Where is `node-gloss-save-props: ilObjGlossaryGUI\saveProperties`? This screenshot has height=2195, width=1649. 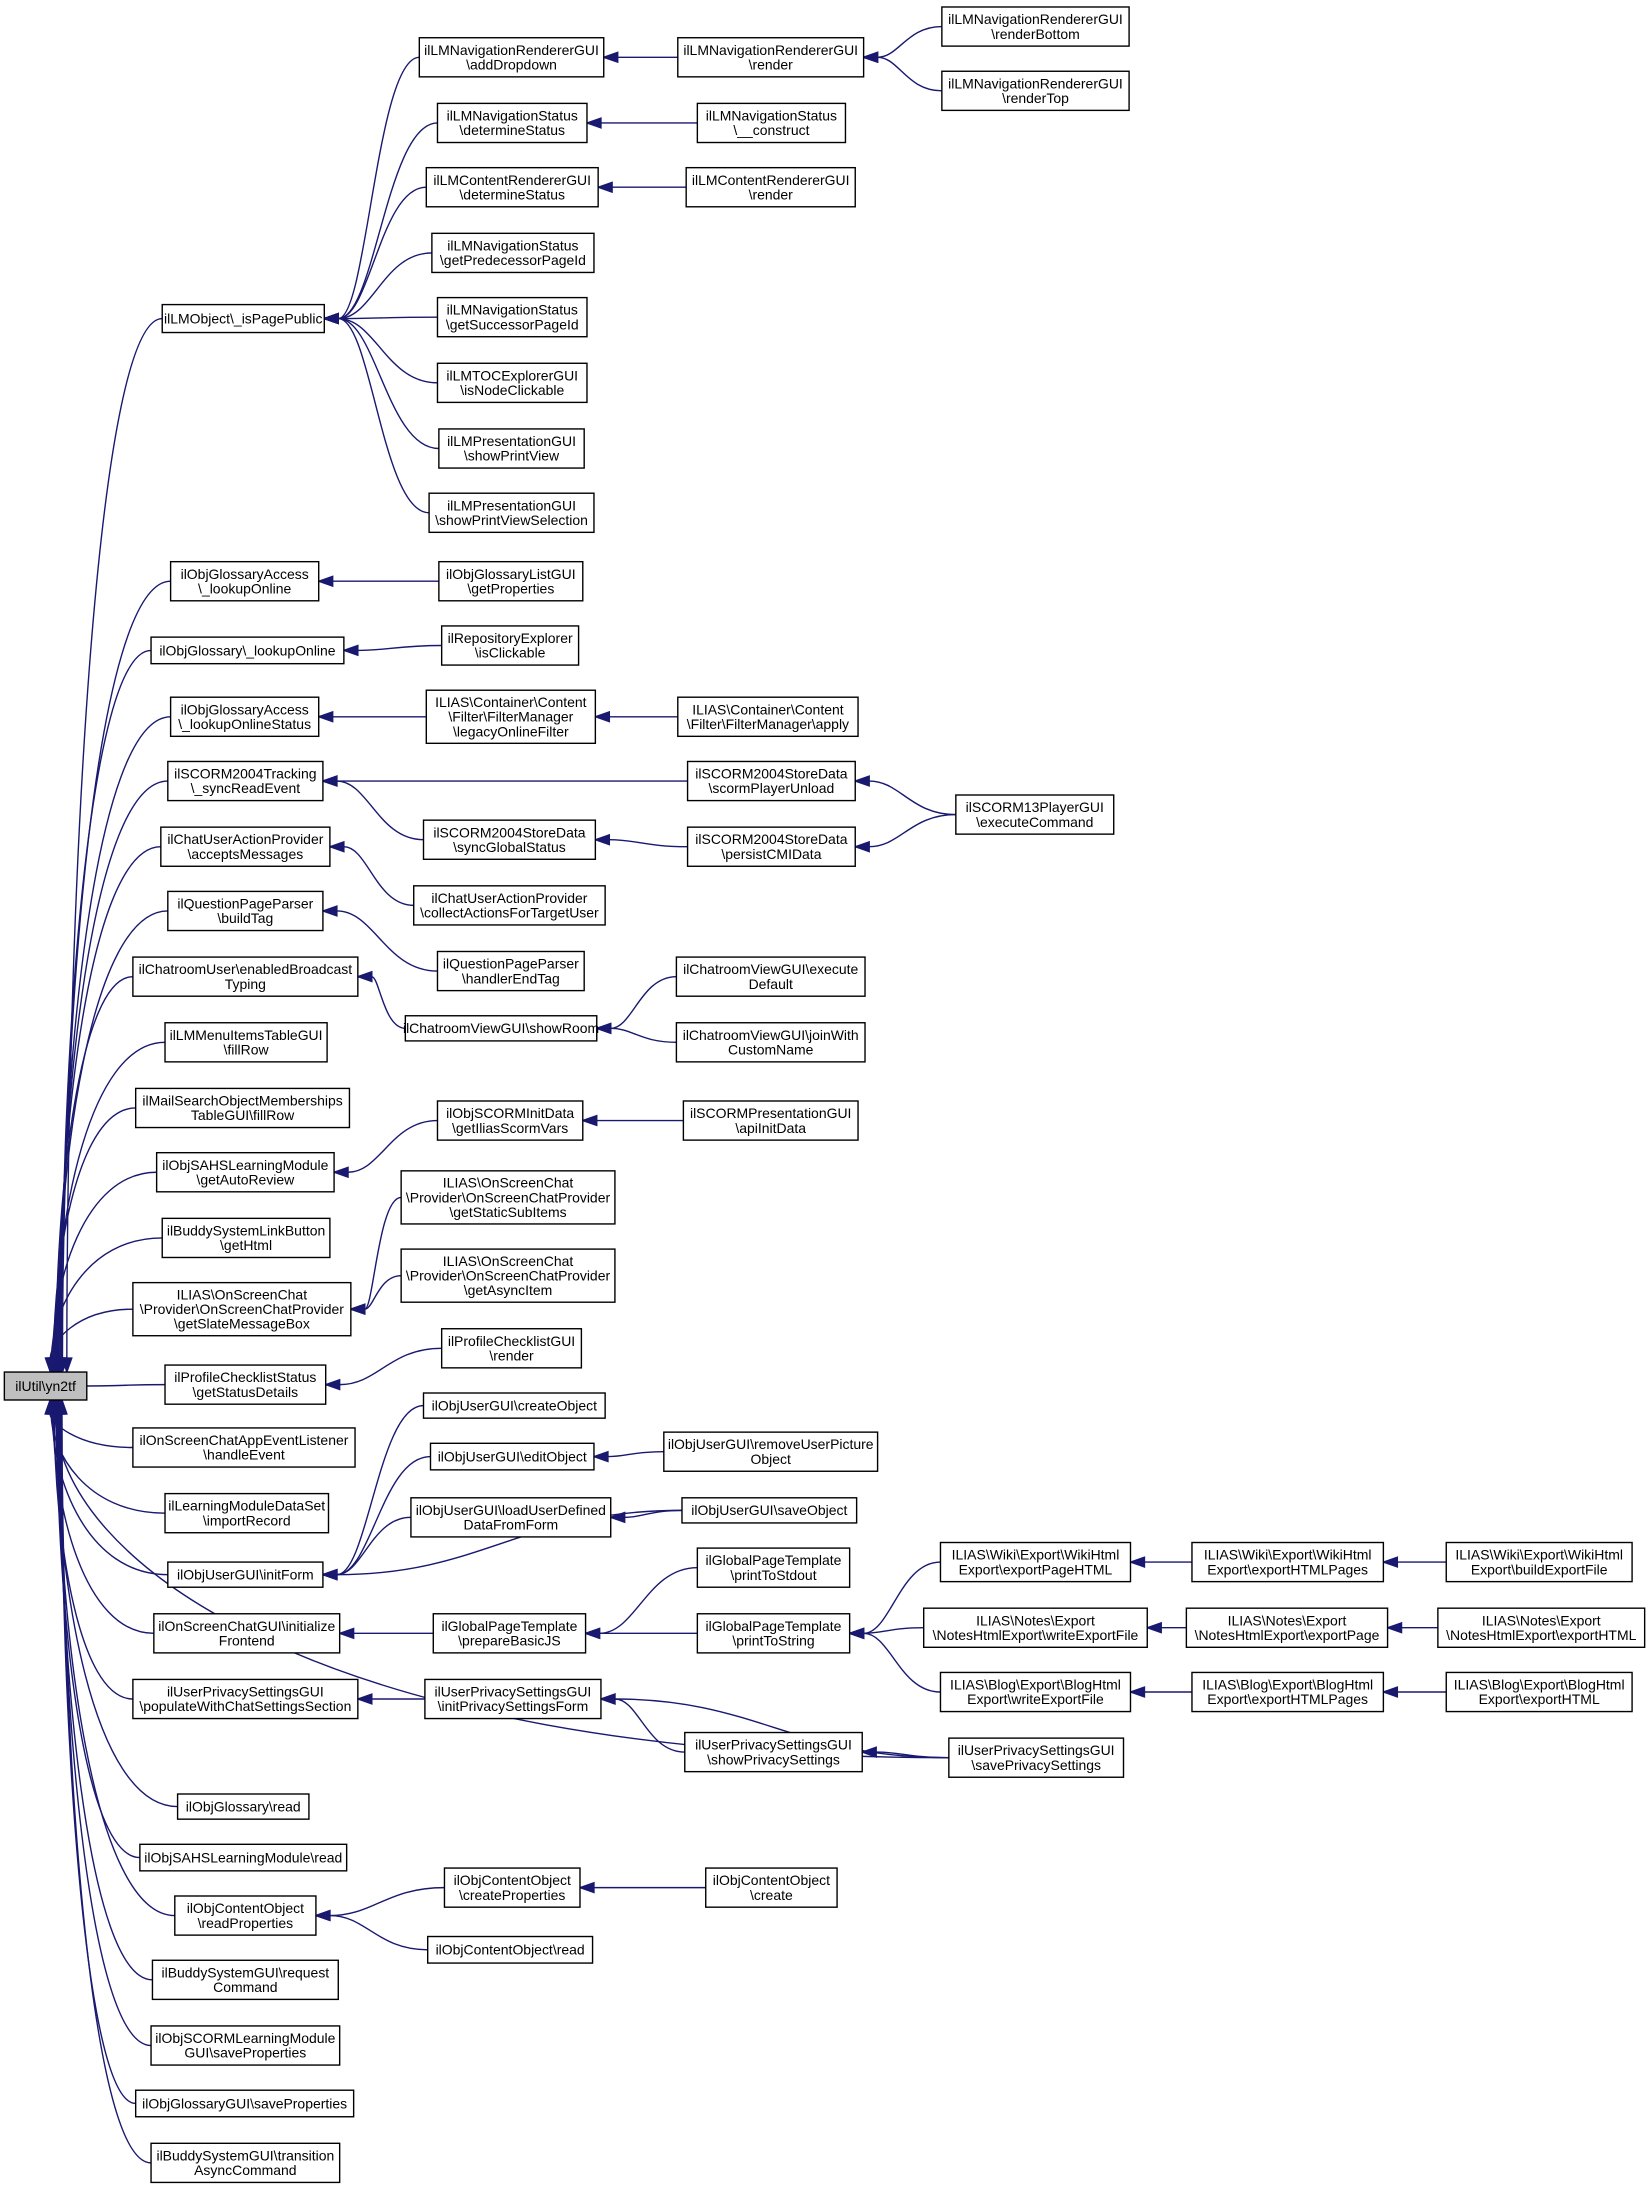 node-gloss-save-props: ilObjGlossaryGUI\saveProperties is located at coordinates (244, 2103).